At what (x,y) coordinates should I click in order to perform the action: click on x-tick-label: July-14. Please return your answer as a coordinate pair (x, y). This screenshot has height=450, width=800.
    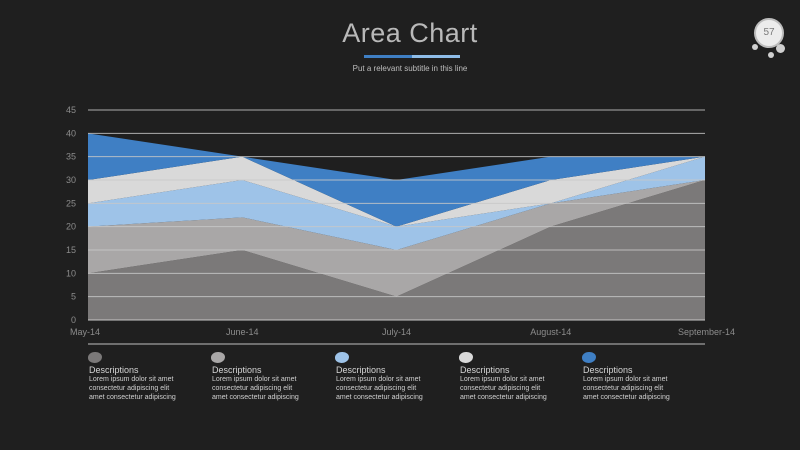
    Looking at the image, I should click on (396, 332).